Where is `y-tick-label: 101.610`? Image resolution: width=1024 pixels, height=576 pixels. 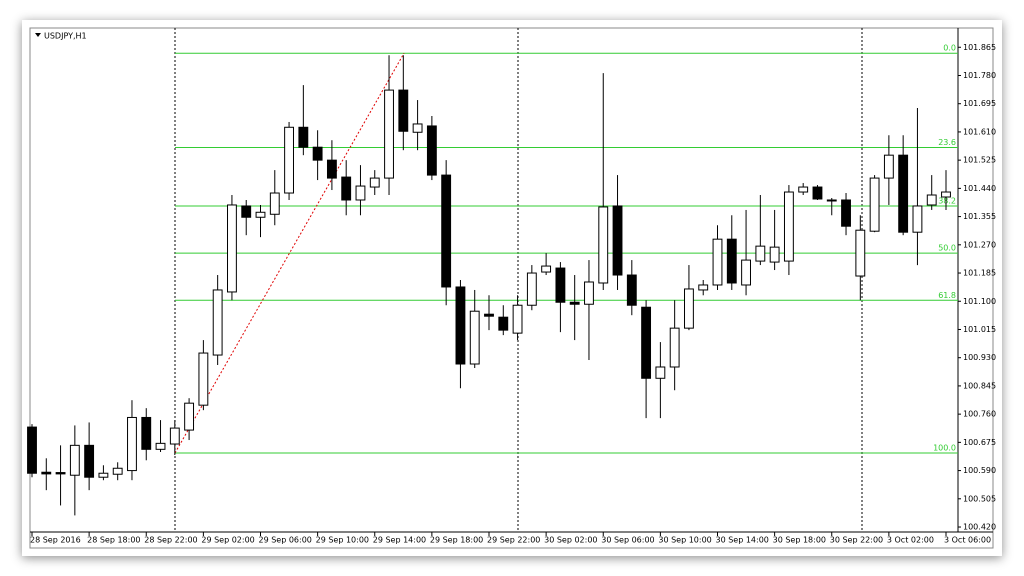 y-tick-label: 101.610 is located at coordinates (979, 131).